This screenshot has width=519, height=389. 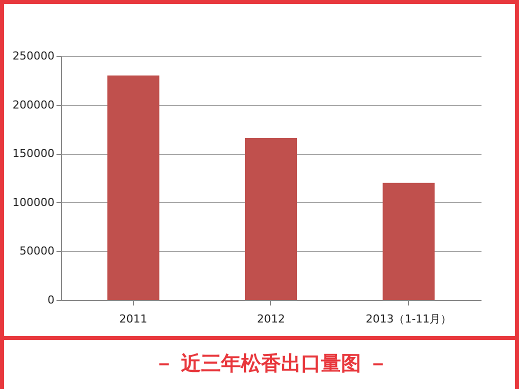 I want to click on text: － 近三年松香出口量图 －, so click(x=271, y=363).